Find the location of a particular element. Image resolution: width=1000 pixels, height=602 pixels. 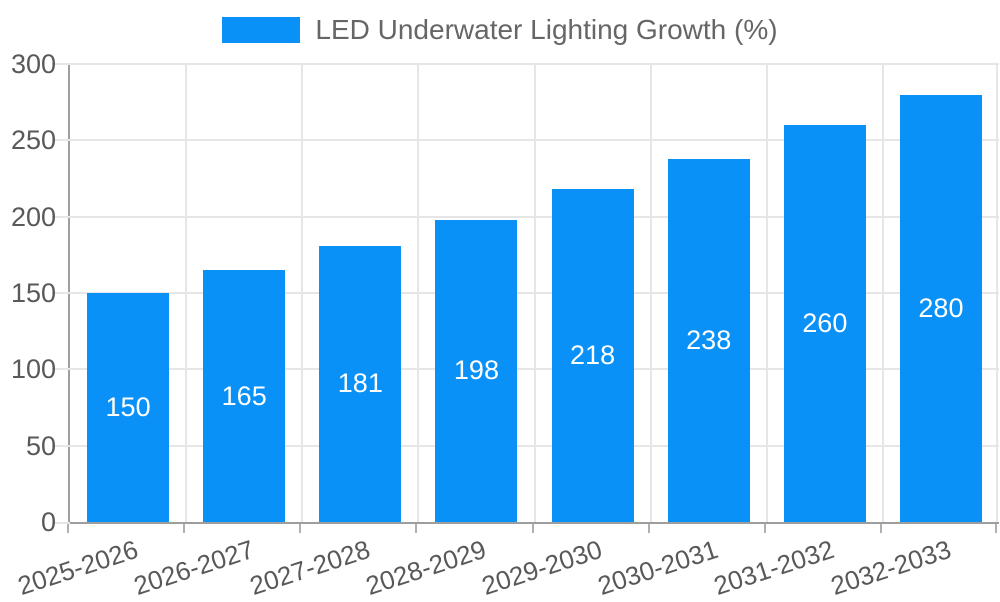

y-axis-tick-label: 200 is located at coordinates (33, 216).